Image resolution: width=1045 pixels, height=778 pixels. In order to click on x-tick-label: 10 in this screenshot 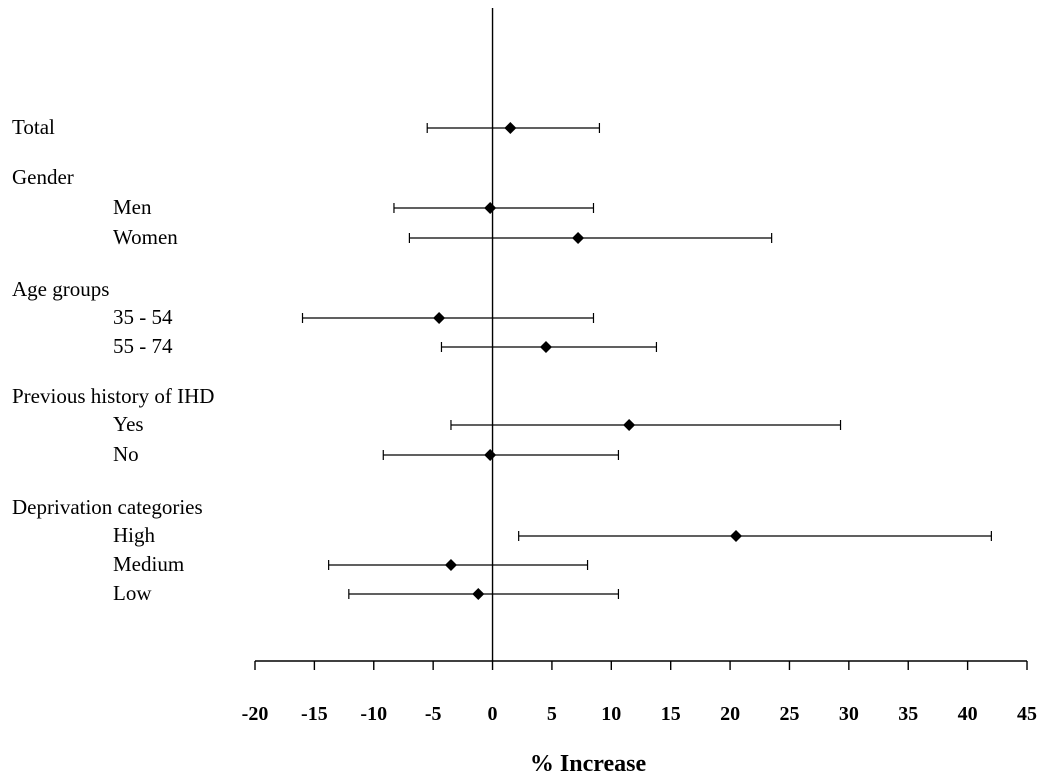, I will do `click(611, 714)`.